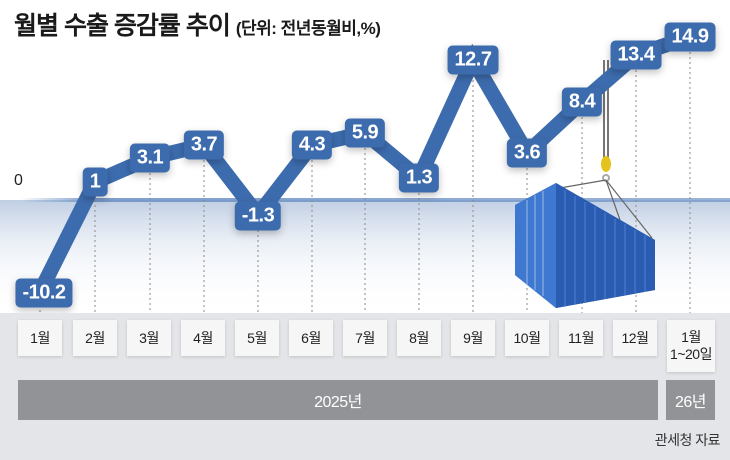  I want to click on value-label: 3.6, so click(527, 153).